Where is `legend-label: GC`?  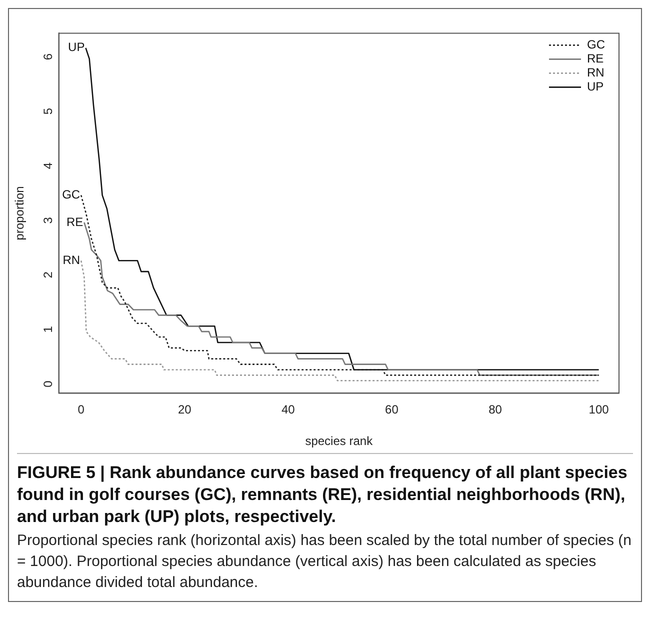 legend-label: GC is located at coordinates (596, 45).